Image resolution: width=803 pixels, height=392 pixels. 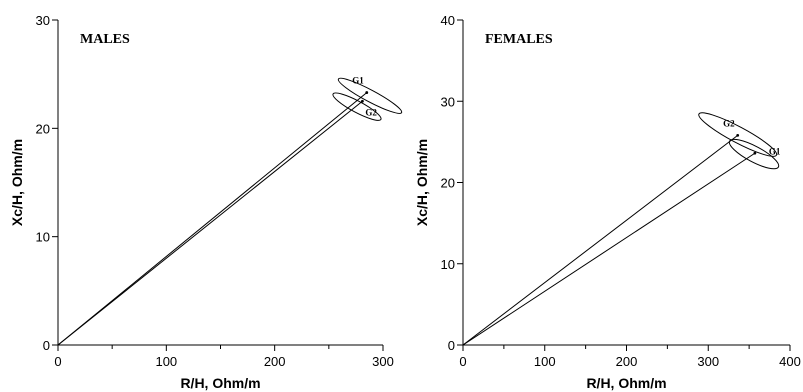 I want to click on y-tick-label: 40, so click(x=448, y=20).